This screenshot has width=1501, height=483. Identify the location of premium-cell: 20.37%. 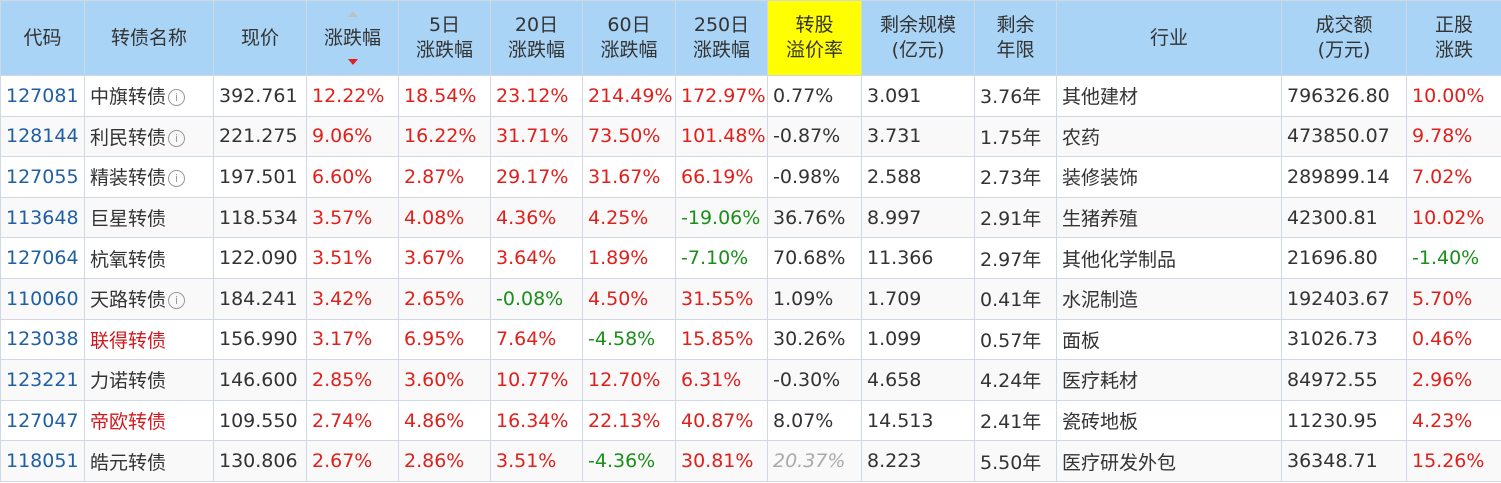
(814, 461).